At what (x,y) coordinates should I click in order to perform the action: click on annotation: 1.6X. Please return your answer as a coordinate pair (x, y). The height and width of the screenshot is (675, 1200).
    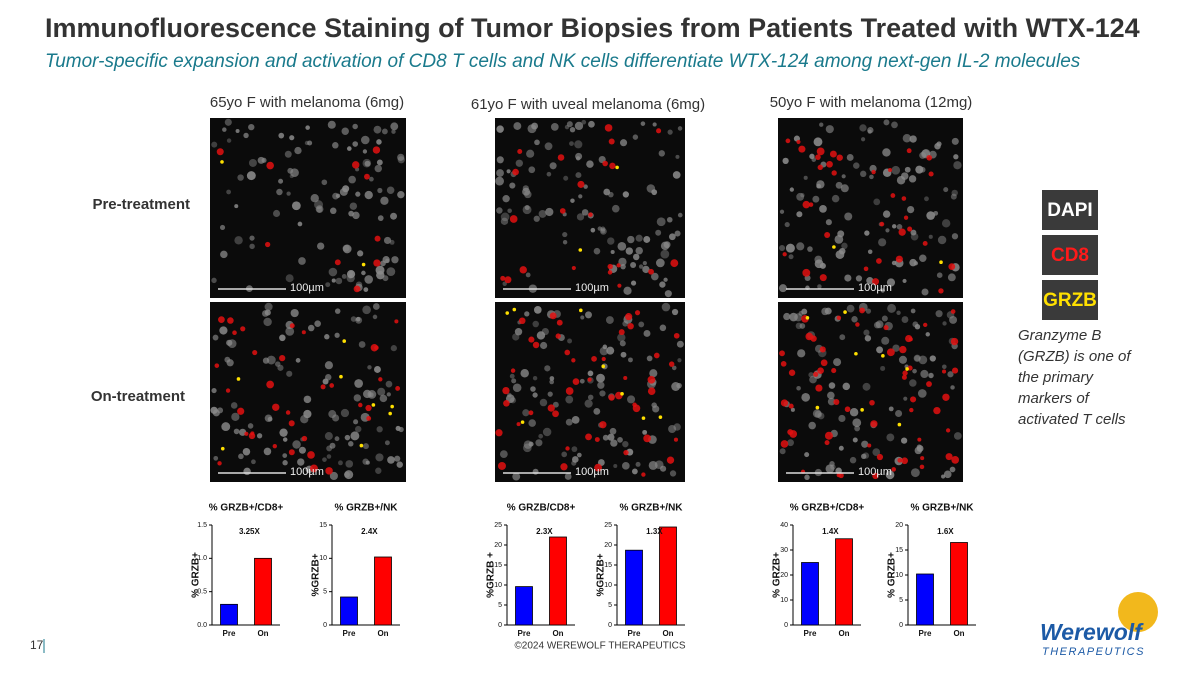
    Looking at the image, I should click on (945, 531).